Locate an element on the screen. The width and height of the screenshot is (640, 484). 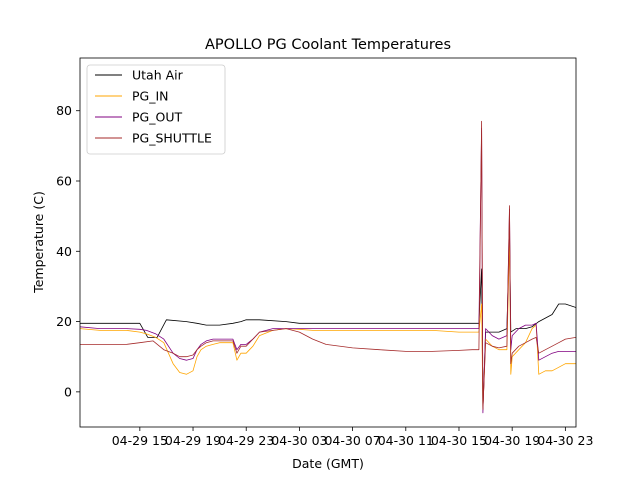
y-axis-label: Temperature (C) is located at coordinates (38, 242).